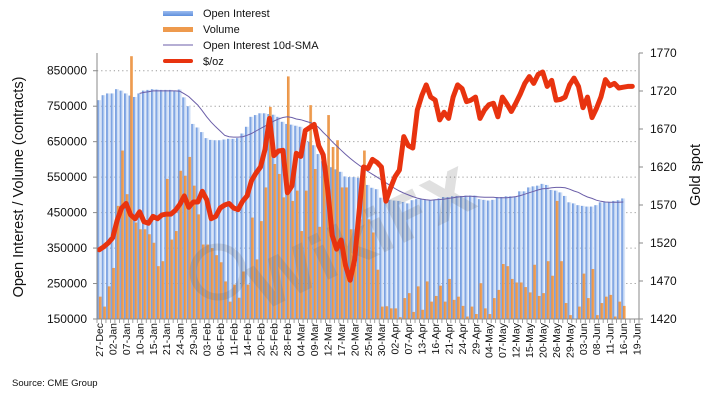 The image size is (712, 400). What do you see at coordinates (167, 339) in the screenshot?
I see `x-tick-label: 21-Jan` at bounding box center [167, 339].